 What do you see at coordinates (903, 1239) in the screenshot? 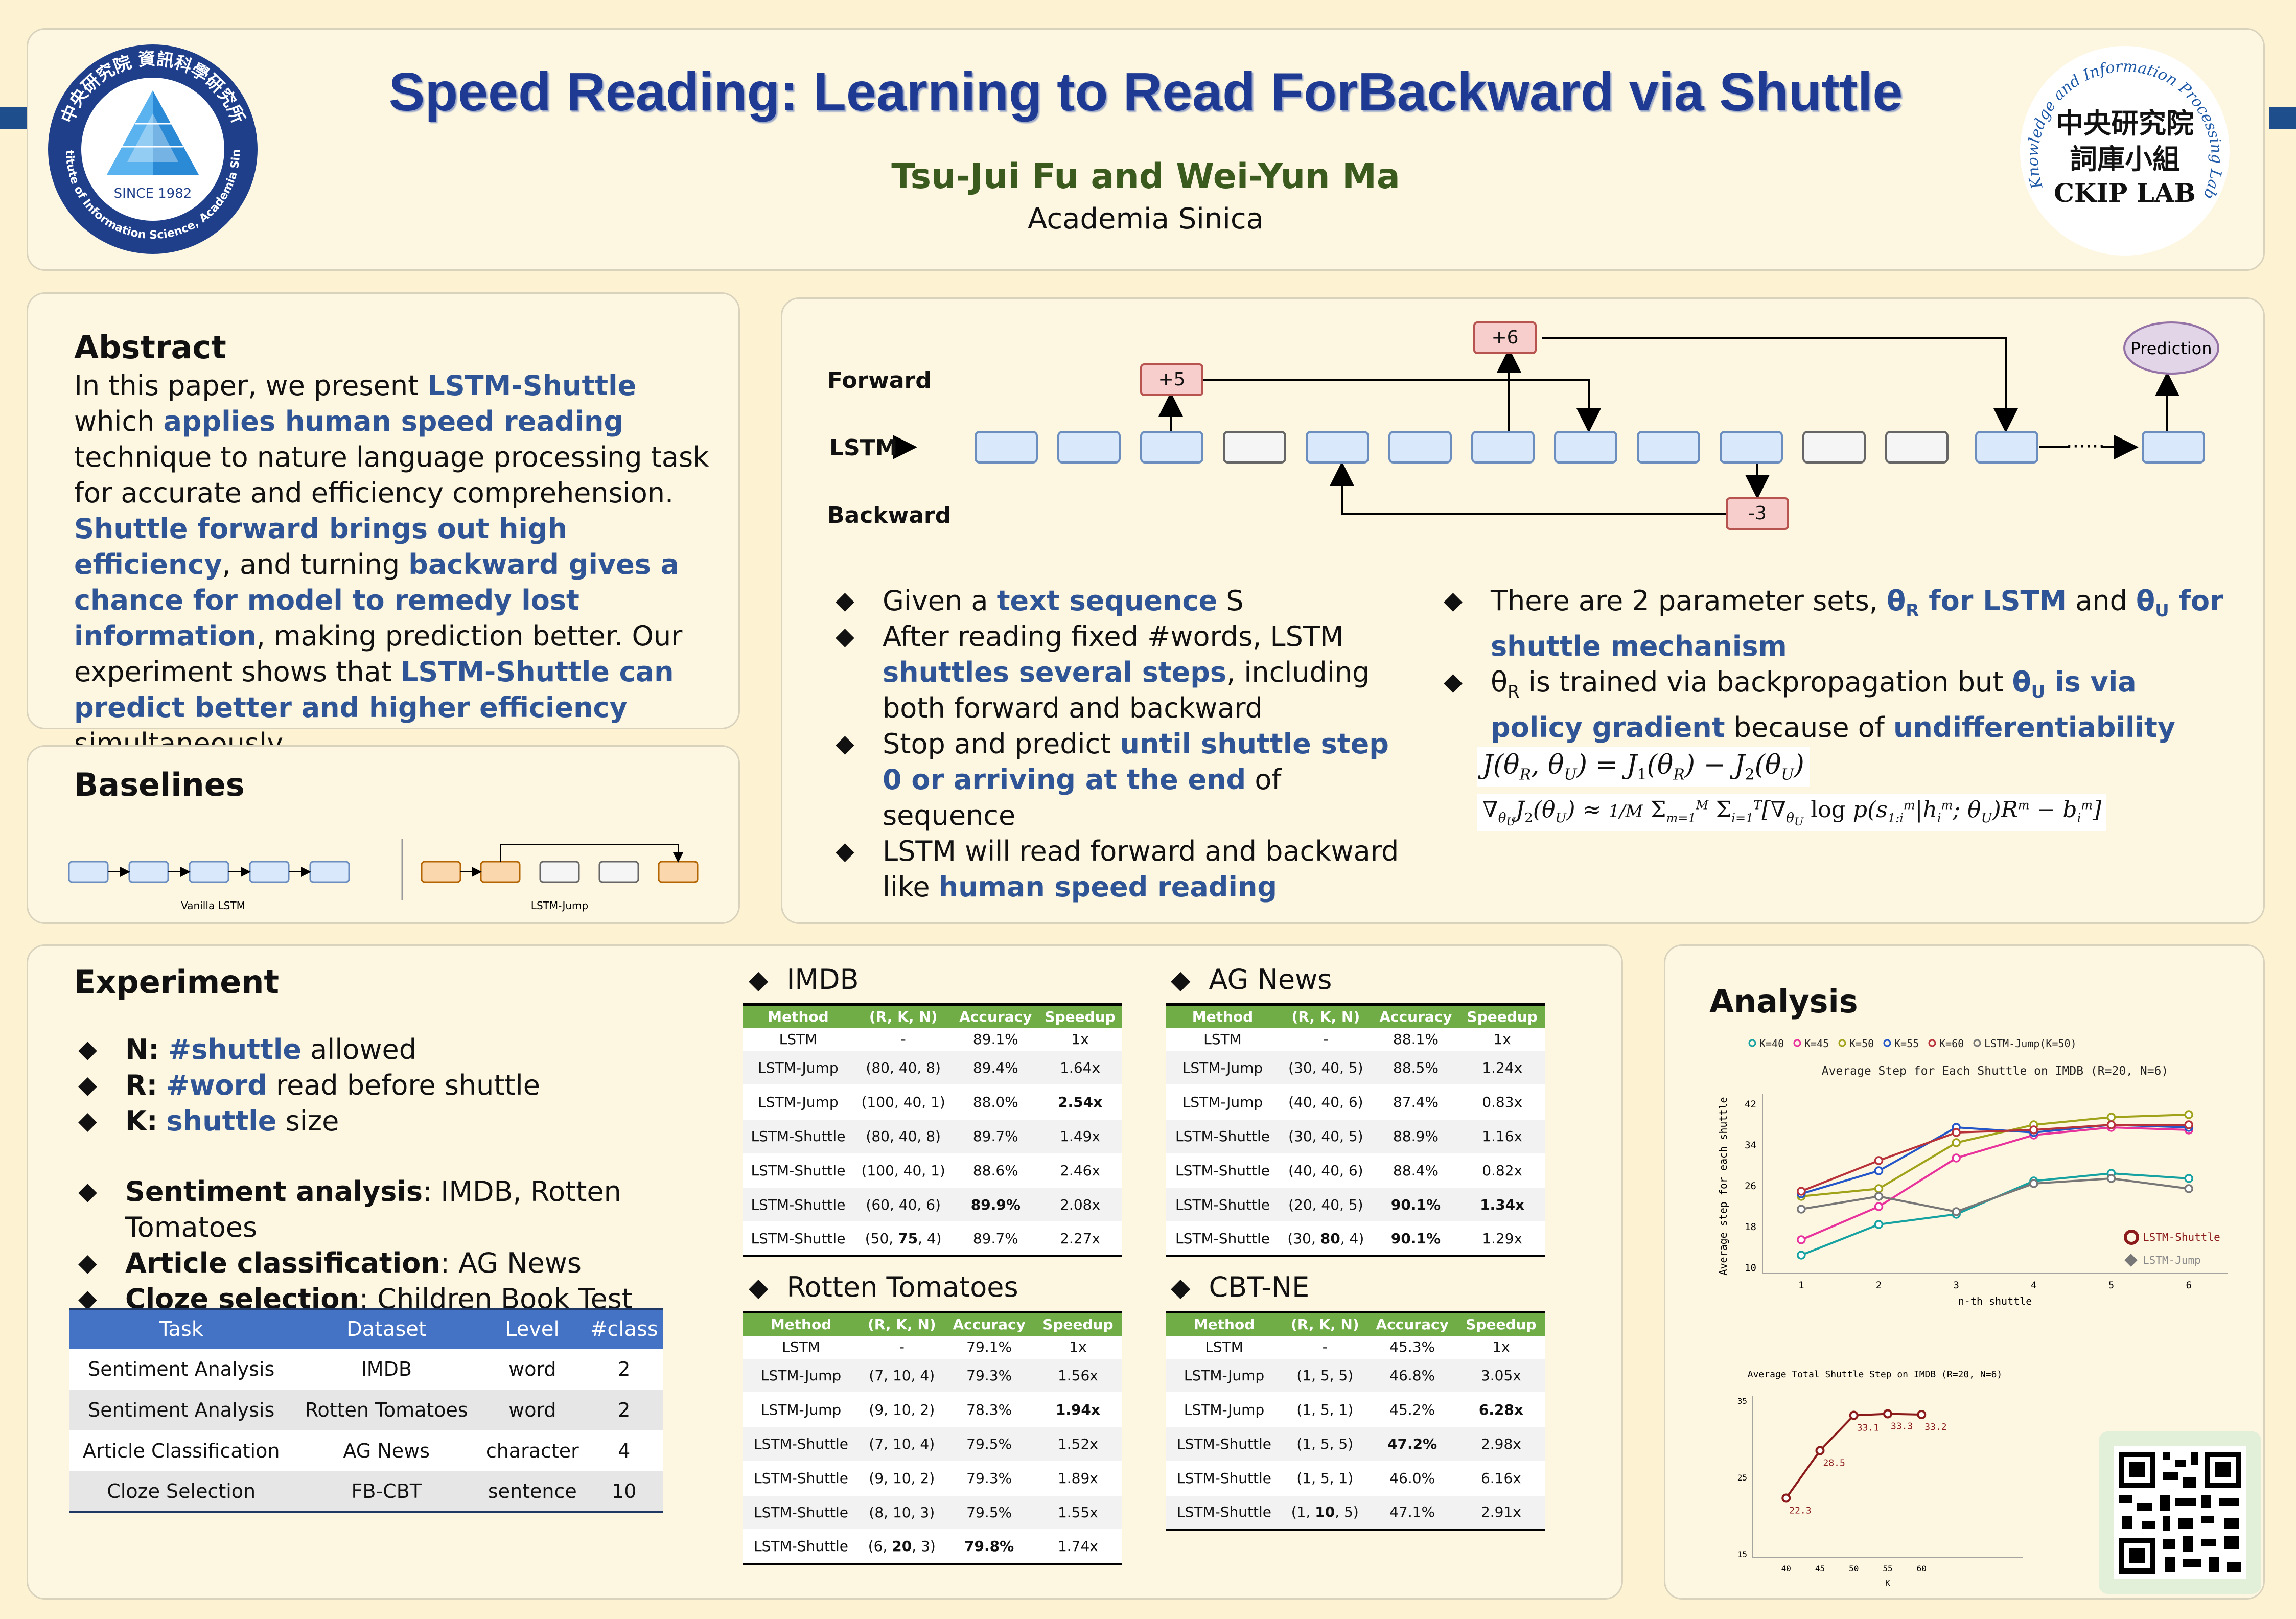
I see `table-cell: (50, 75, 4)` at bounding box center [903, 1239].